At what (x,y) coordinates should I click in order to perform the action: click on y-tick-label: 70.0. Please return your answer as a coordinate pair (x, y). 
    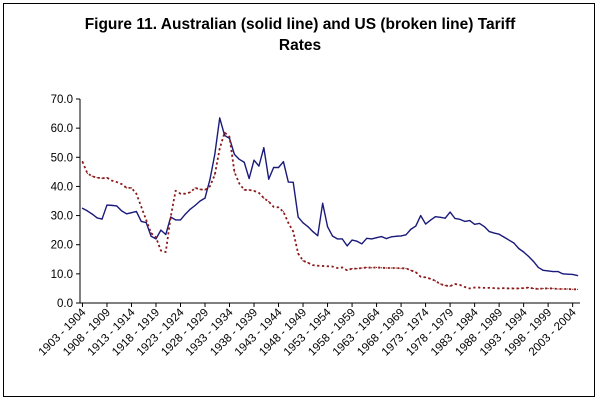
    Looking at the image, I should click on (62, 100).